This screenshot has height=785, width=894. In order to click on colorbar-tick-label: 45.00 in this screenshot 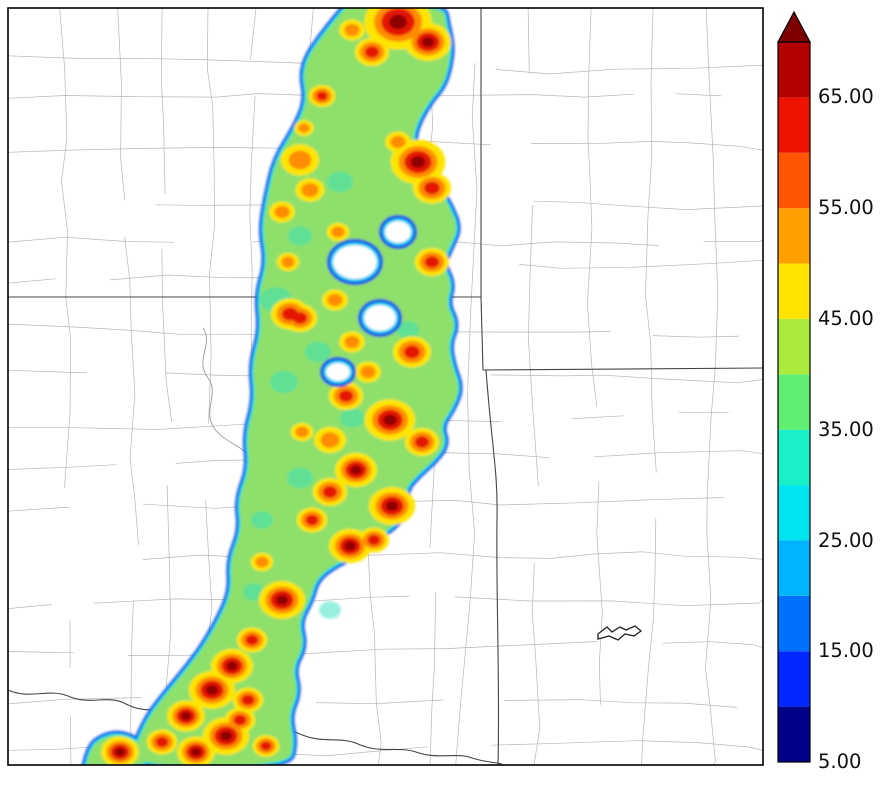, I will do `click(846, 318)`.